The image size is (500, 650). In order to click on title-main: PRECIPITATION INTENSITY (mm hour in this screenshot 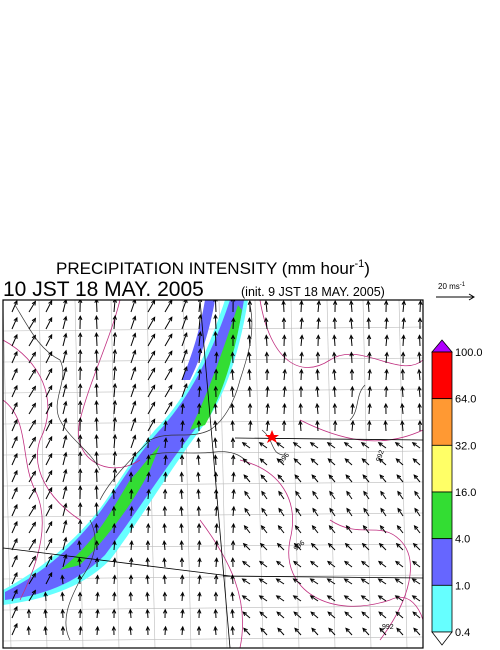, I will do `click(205, 268)`.